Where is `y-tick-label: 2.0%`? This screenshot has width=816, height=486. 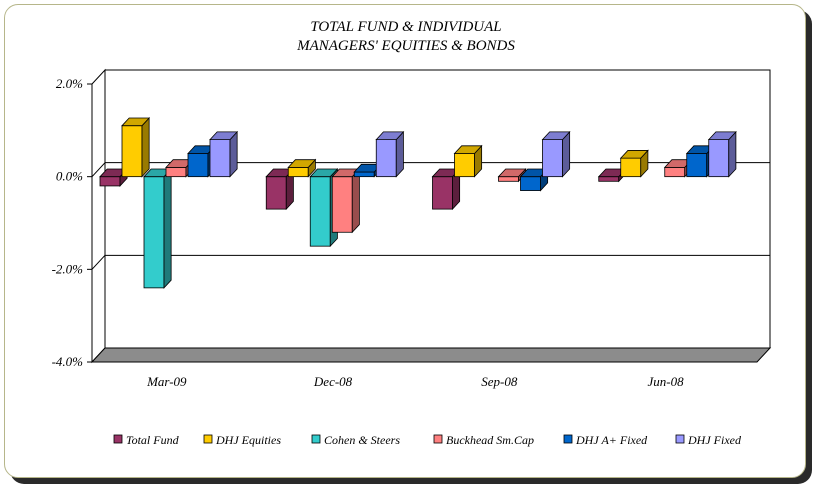 y-tick-label: 2.0% is located at coordinates (69, 83).